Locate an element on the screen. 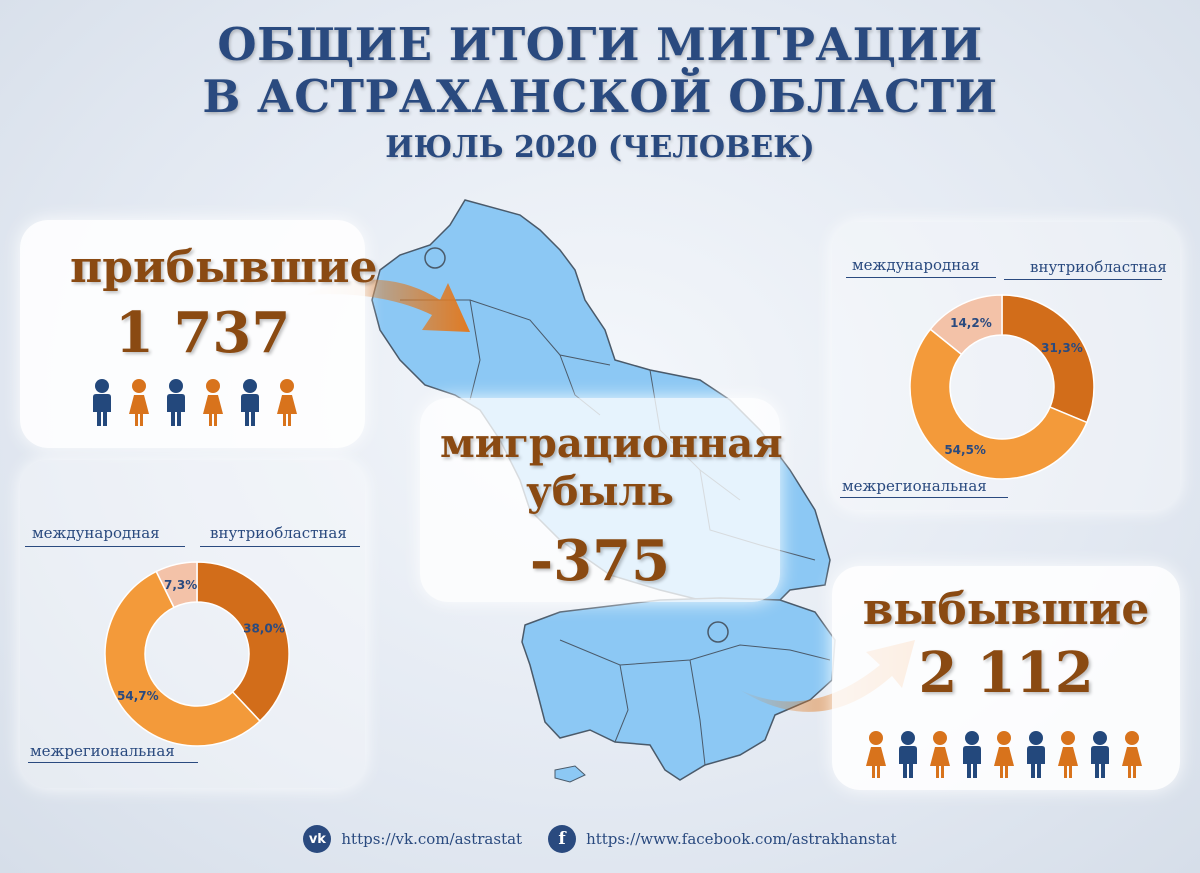 This screenshot has height=873, width=1200. donut-data-label: 54,7% is located at coordinates (138, 696).